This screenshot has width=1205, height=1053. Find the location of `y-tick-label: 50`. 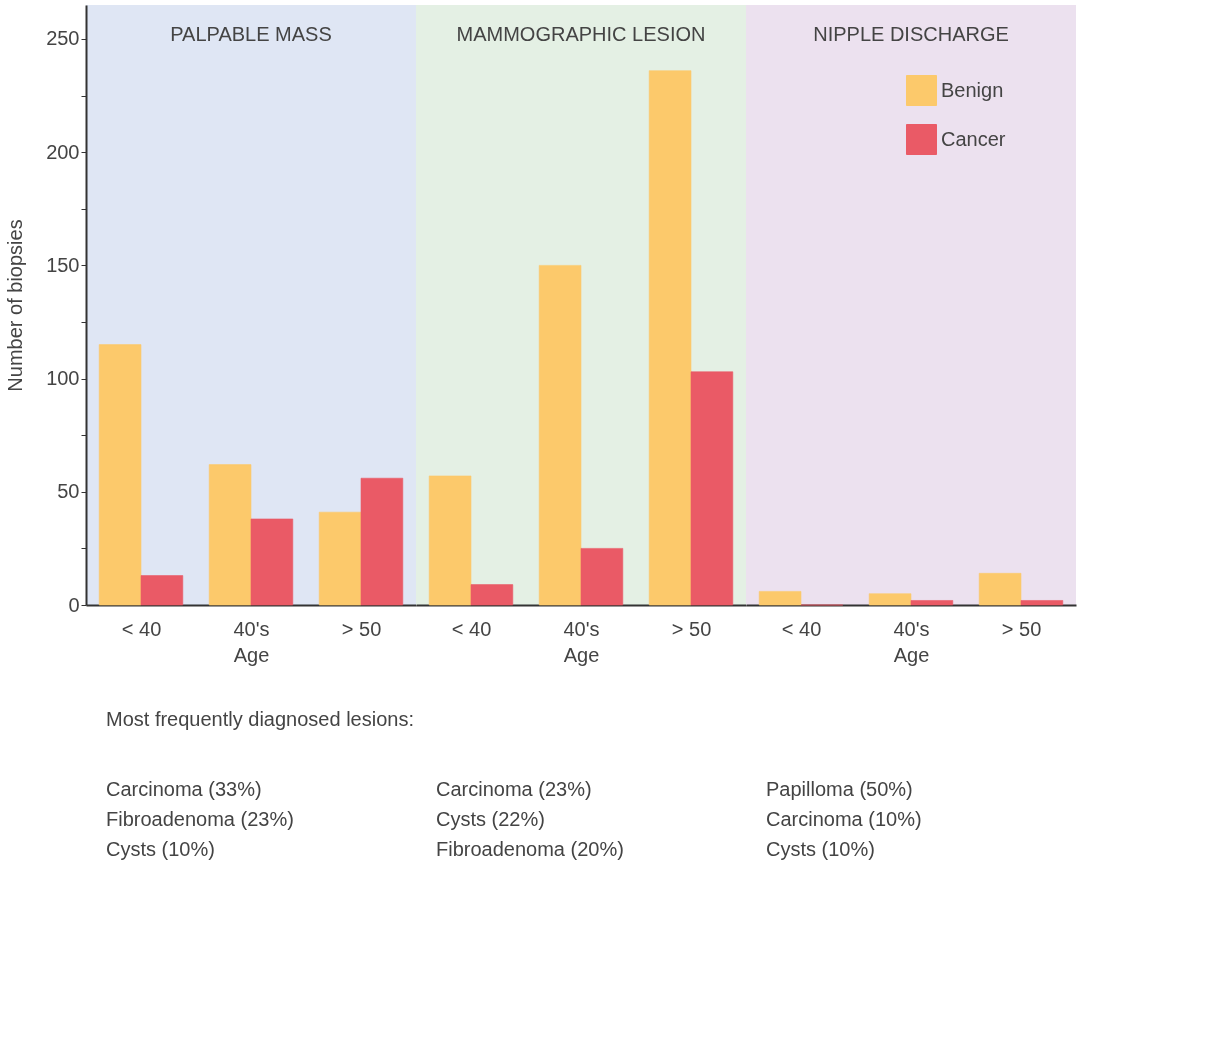

y-tick-label: 50 is located at coordinates (68, 491).